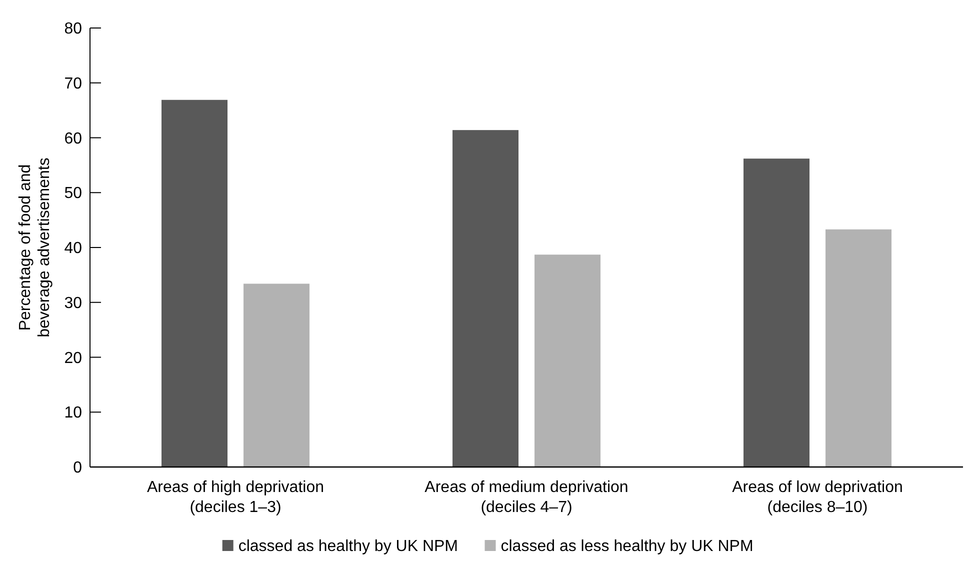  What do you see at coordinates (235, 497) in the screenshot?
I see `x-tick-label: Areas of high deprivation (deciles 1–3)` at bounding box center [235, 497].